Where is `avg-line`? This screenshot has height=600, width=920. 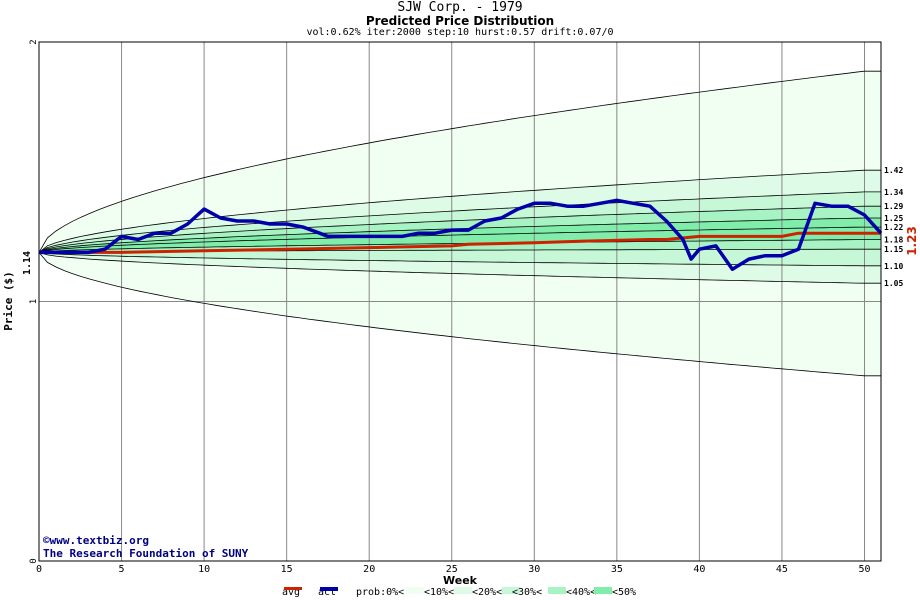
avg-line is located at coordinates (460, 242).